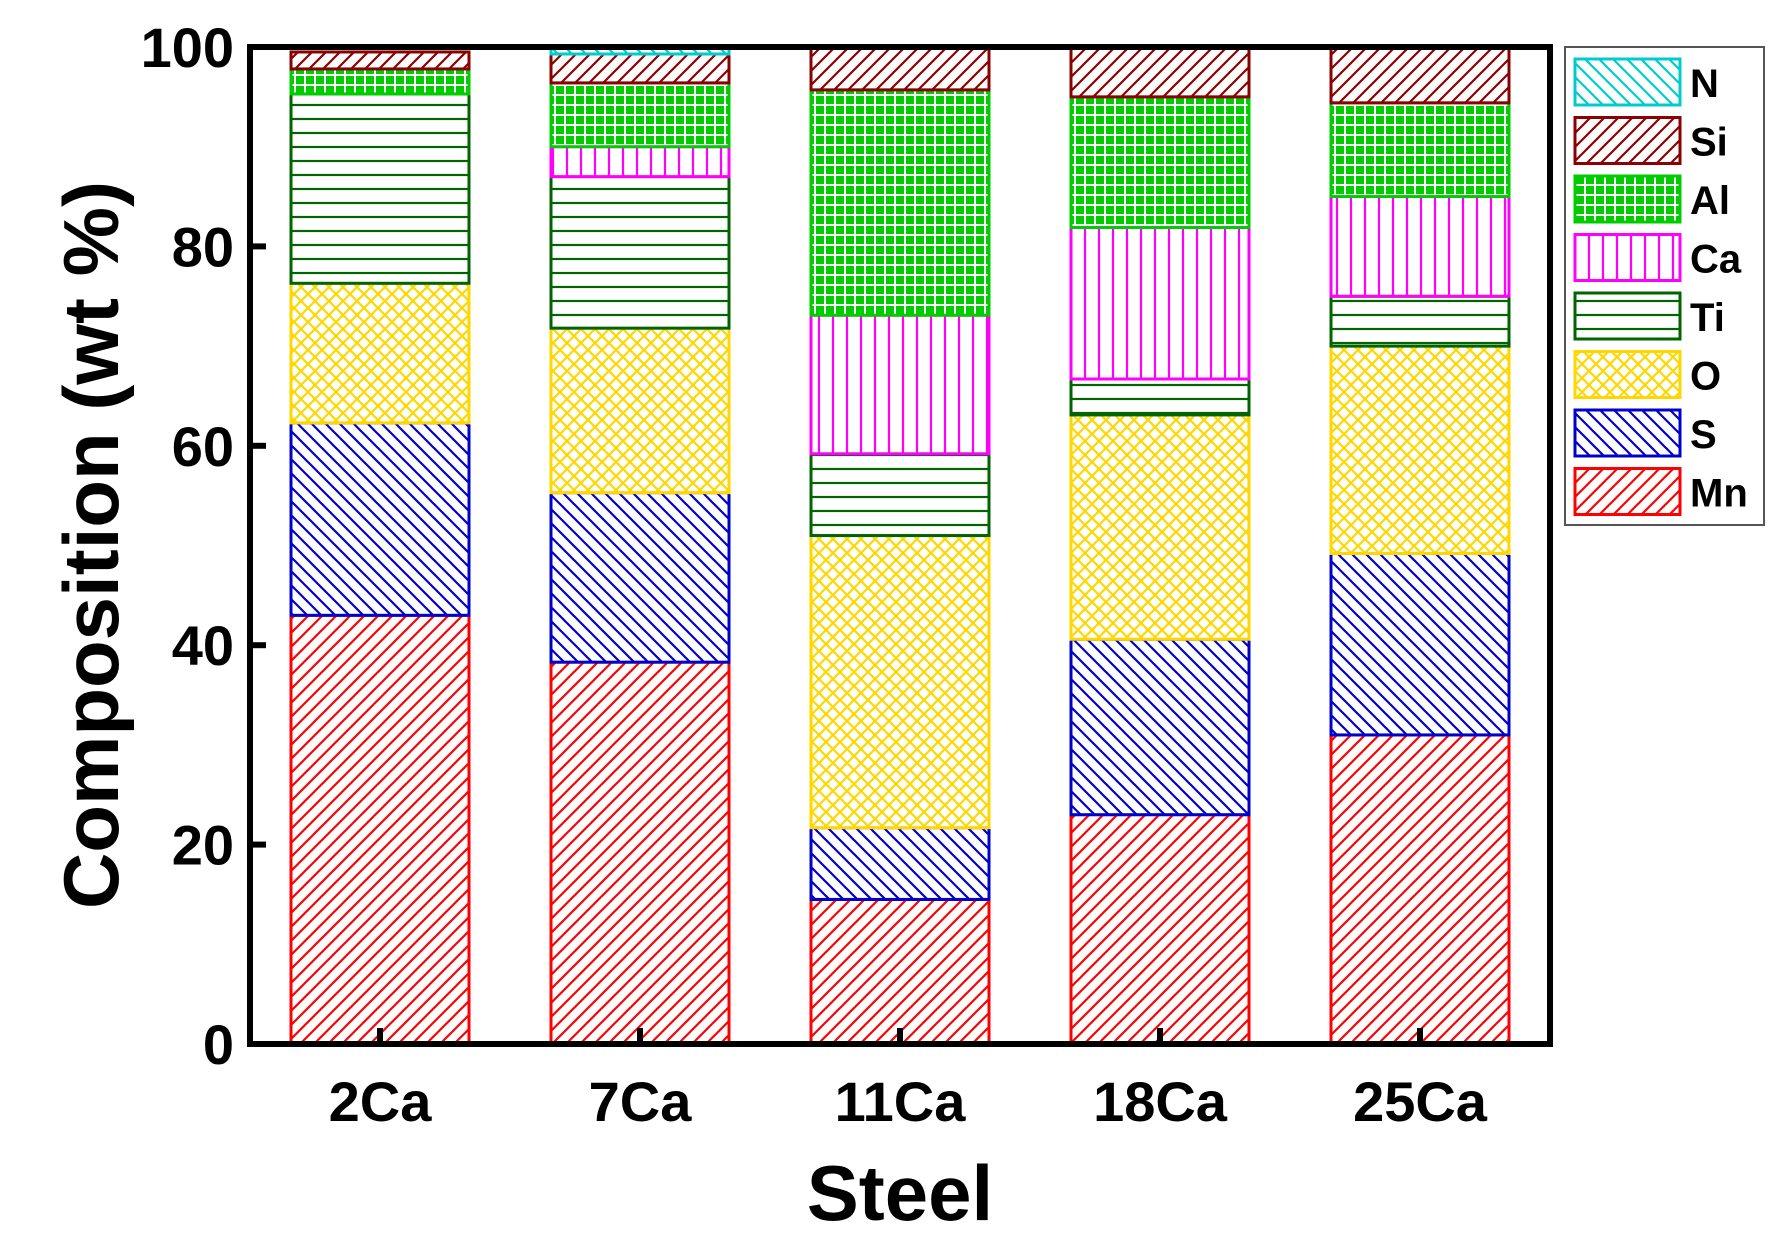  Describe the element at coordinates (1705, 377) in the screenshot. I see `legend-label-O: O` at that location.